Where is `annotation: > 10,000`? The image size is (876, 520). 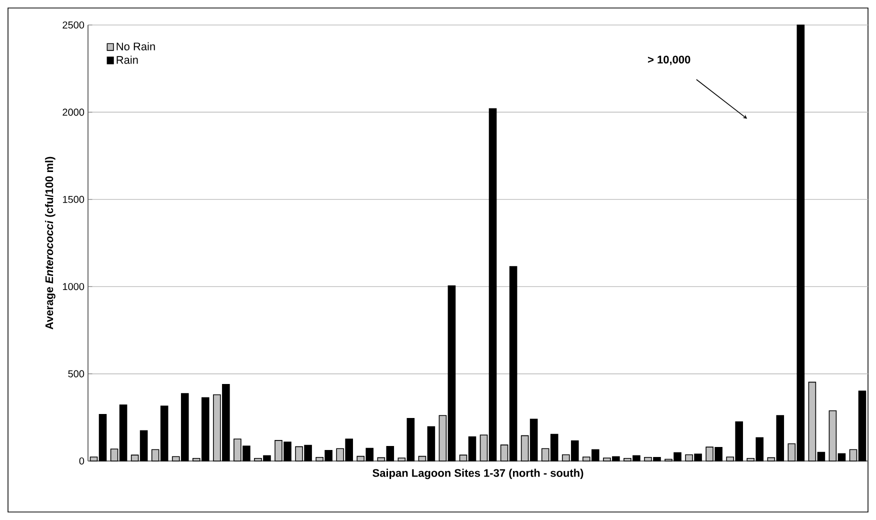
annotation: > 10,000 is located at coordinates (669, 61).